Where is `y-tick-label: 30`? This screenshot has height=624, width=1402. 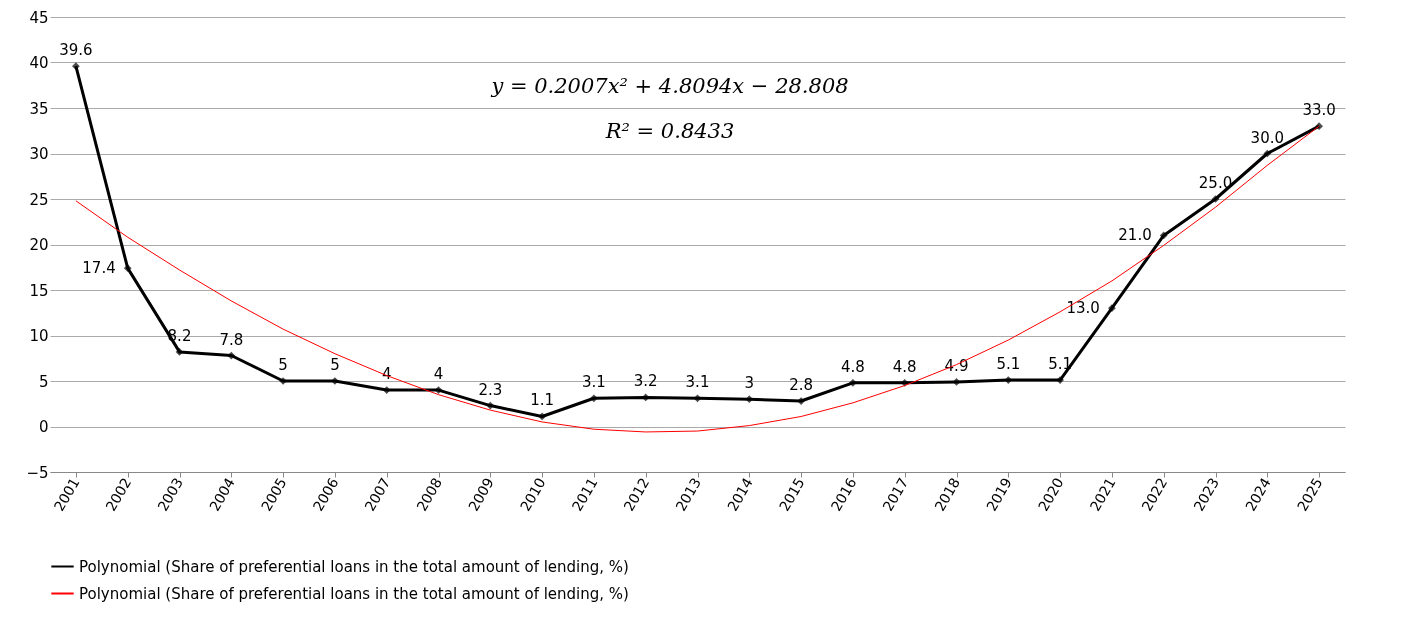 y-tick-label: 30 is located at coordinates (39, 154).